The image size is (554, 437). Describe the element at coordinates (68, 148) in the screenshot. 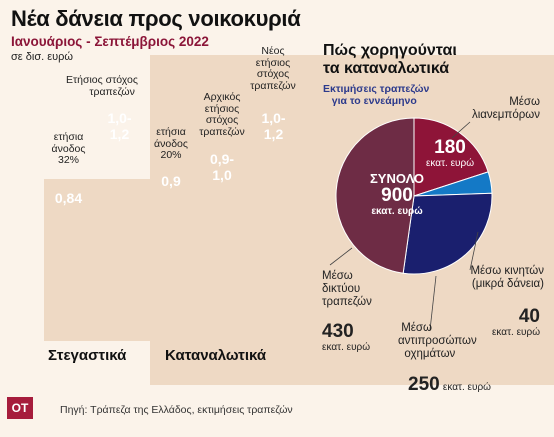

I see `bar-label: ετήσια άνοδος 32%` at that location.